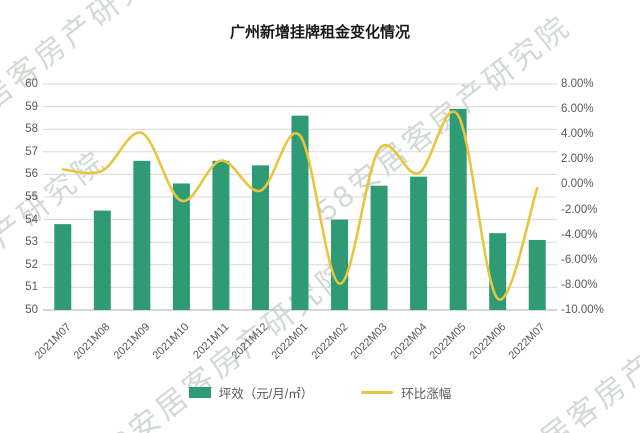 The width and height of the screenshot is (640, 433). What do you see at coordinates (31, 219) in the screenshot?
I see `left-axis-tick: 54` at bounding box center [31, 219].